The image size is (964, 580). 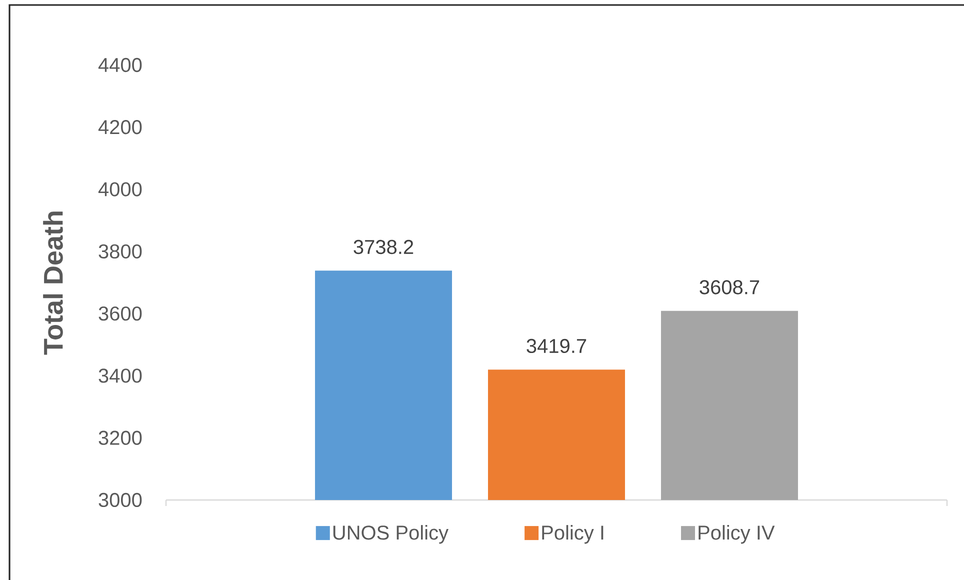 I want to click on y-tick-label: 3000, so click(x=120, y=500).